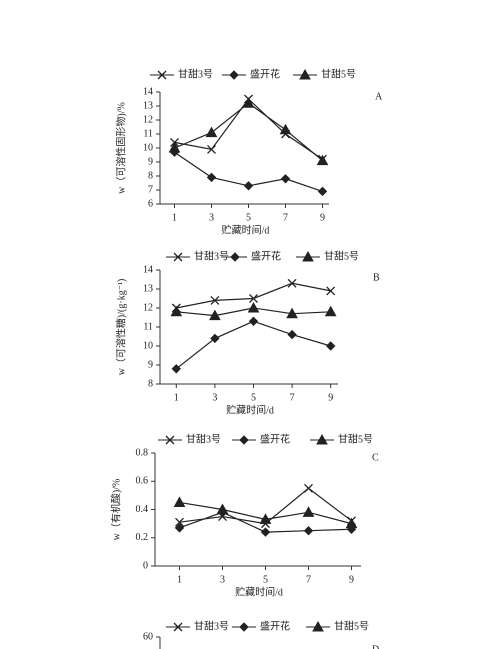 The height and width of the screenshot is (649, 502). I want to click on y-tick-label: 0, so click(145, 565).